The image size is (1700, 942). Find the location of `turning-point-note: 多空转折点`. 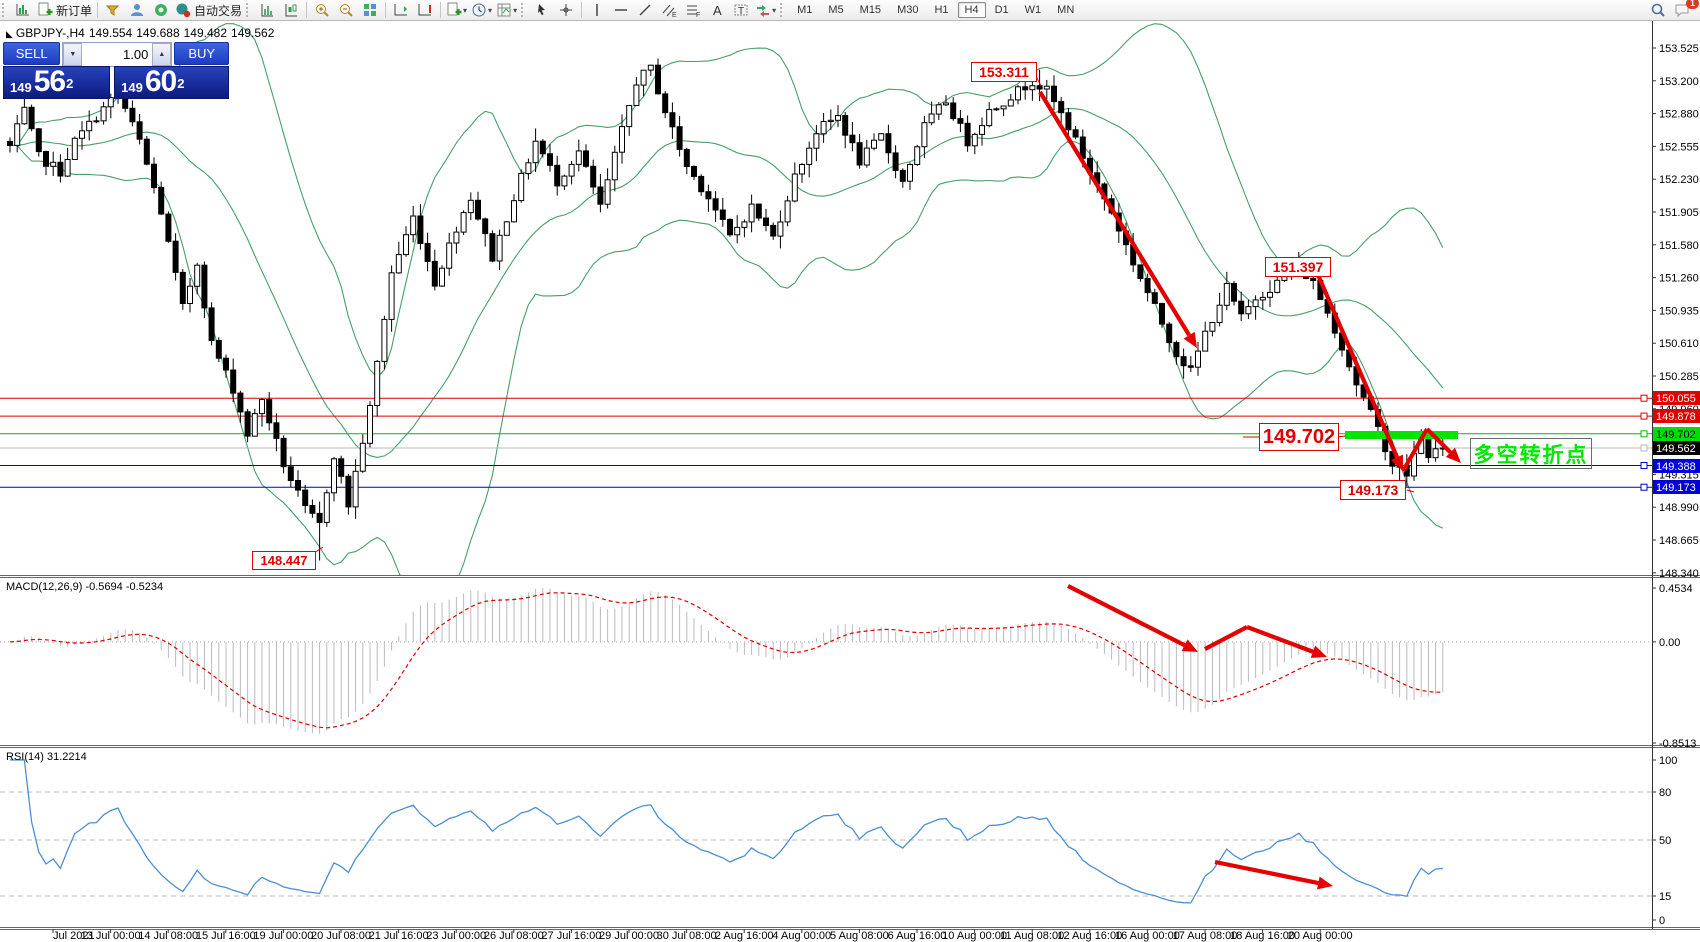

turning-point-note: 多空转折点 is located at coordinates (1531, 453).